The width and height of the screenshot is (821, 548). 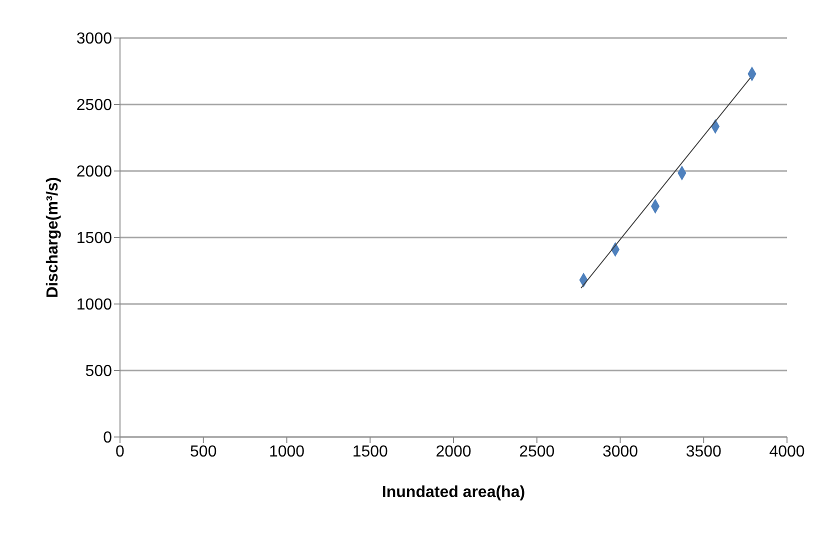 What do you see at coordinates (620, 451) in the screenshot?
I see `x-tick-label: 3000` at bounding box center [620, 451].